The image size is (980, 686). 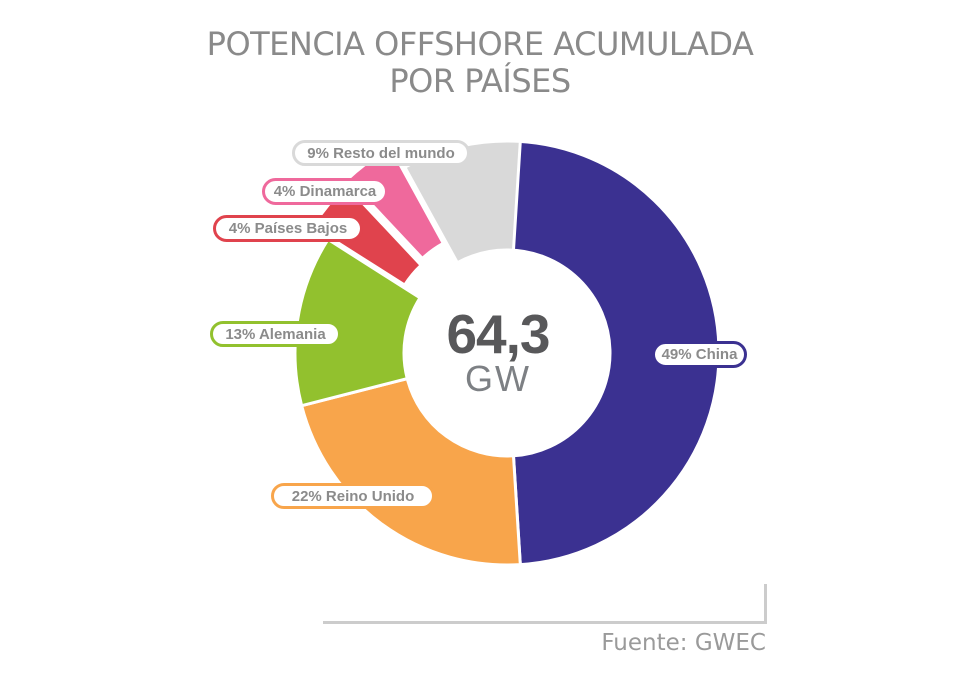 I want to click on label-pill-reino-unido-text: 22% Reino Unido, so click(x=353, y=496).